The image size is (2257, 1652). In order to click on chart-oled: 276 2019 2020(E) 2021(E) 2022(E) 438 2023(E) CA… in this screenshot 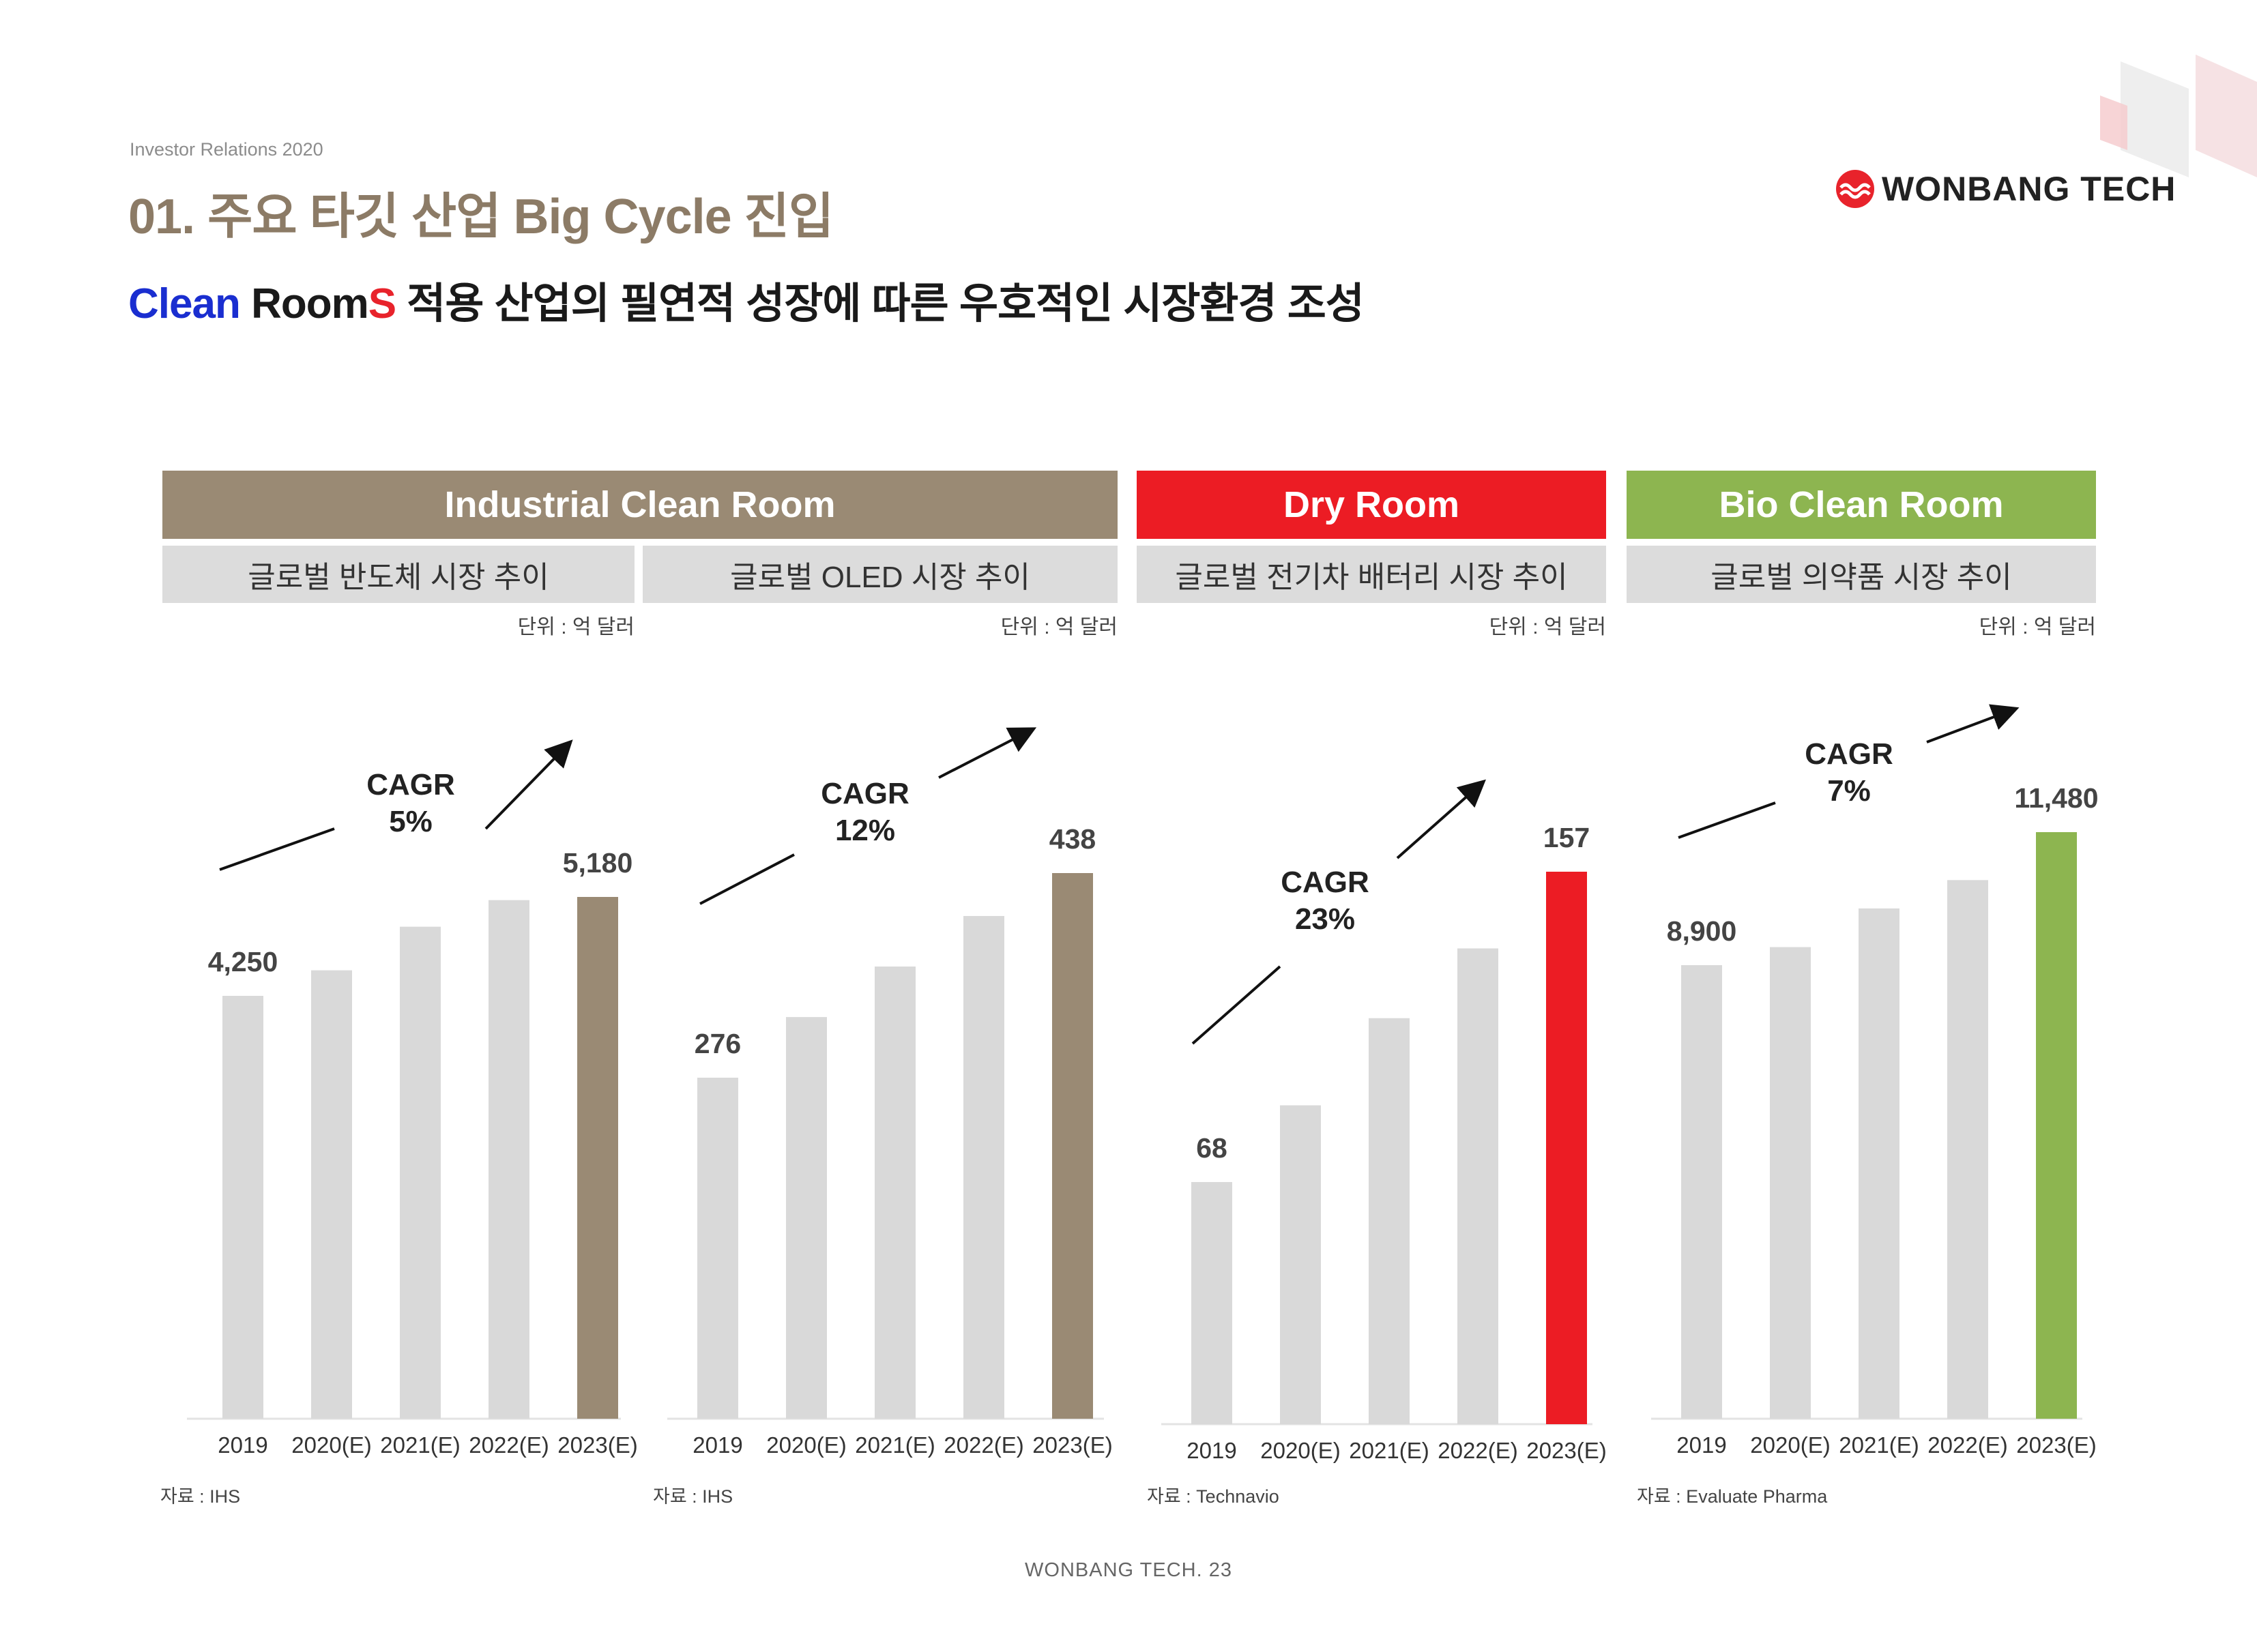, I will do `click(890, 1092)`.